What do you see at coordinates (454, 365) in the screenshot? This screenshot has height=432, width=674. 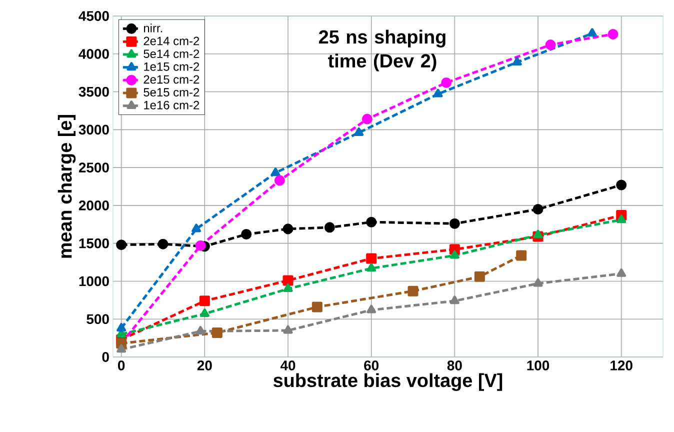 I see `x-tick-label: 80` at bounding box center [454, 365].